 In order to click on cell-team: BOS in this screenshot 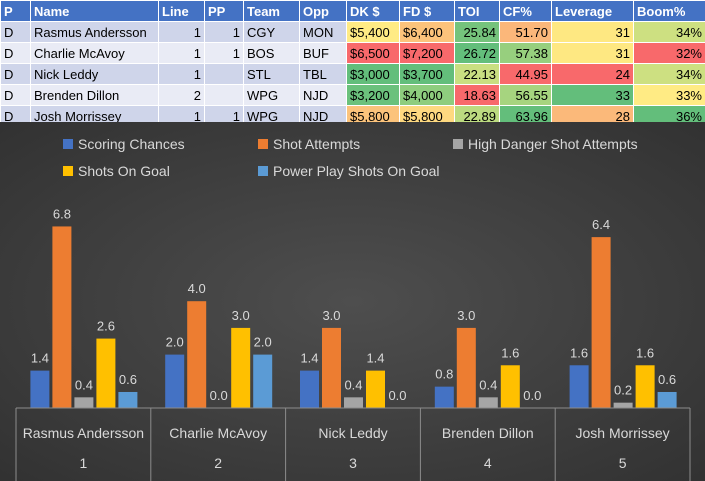, I will do `click(271, 53)`.